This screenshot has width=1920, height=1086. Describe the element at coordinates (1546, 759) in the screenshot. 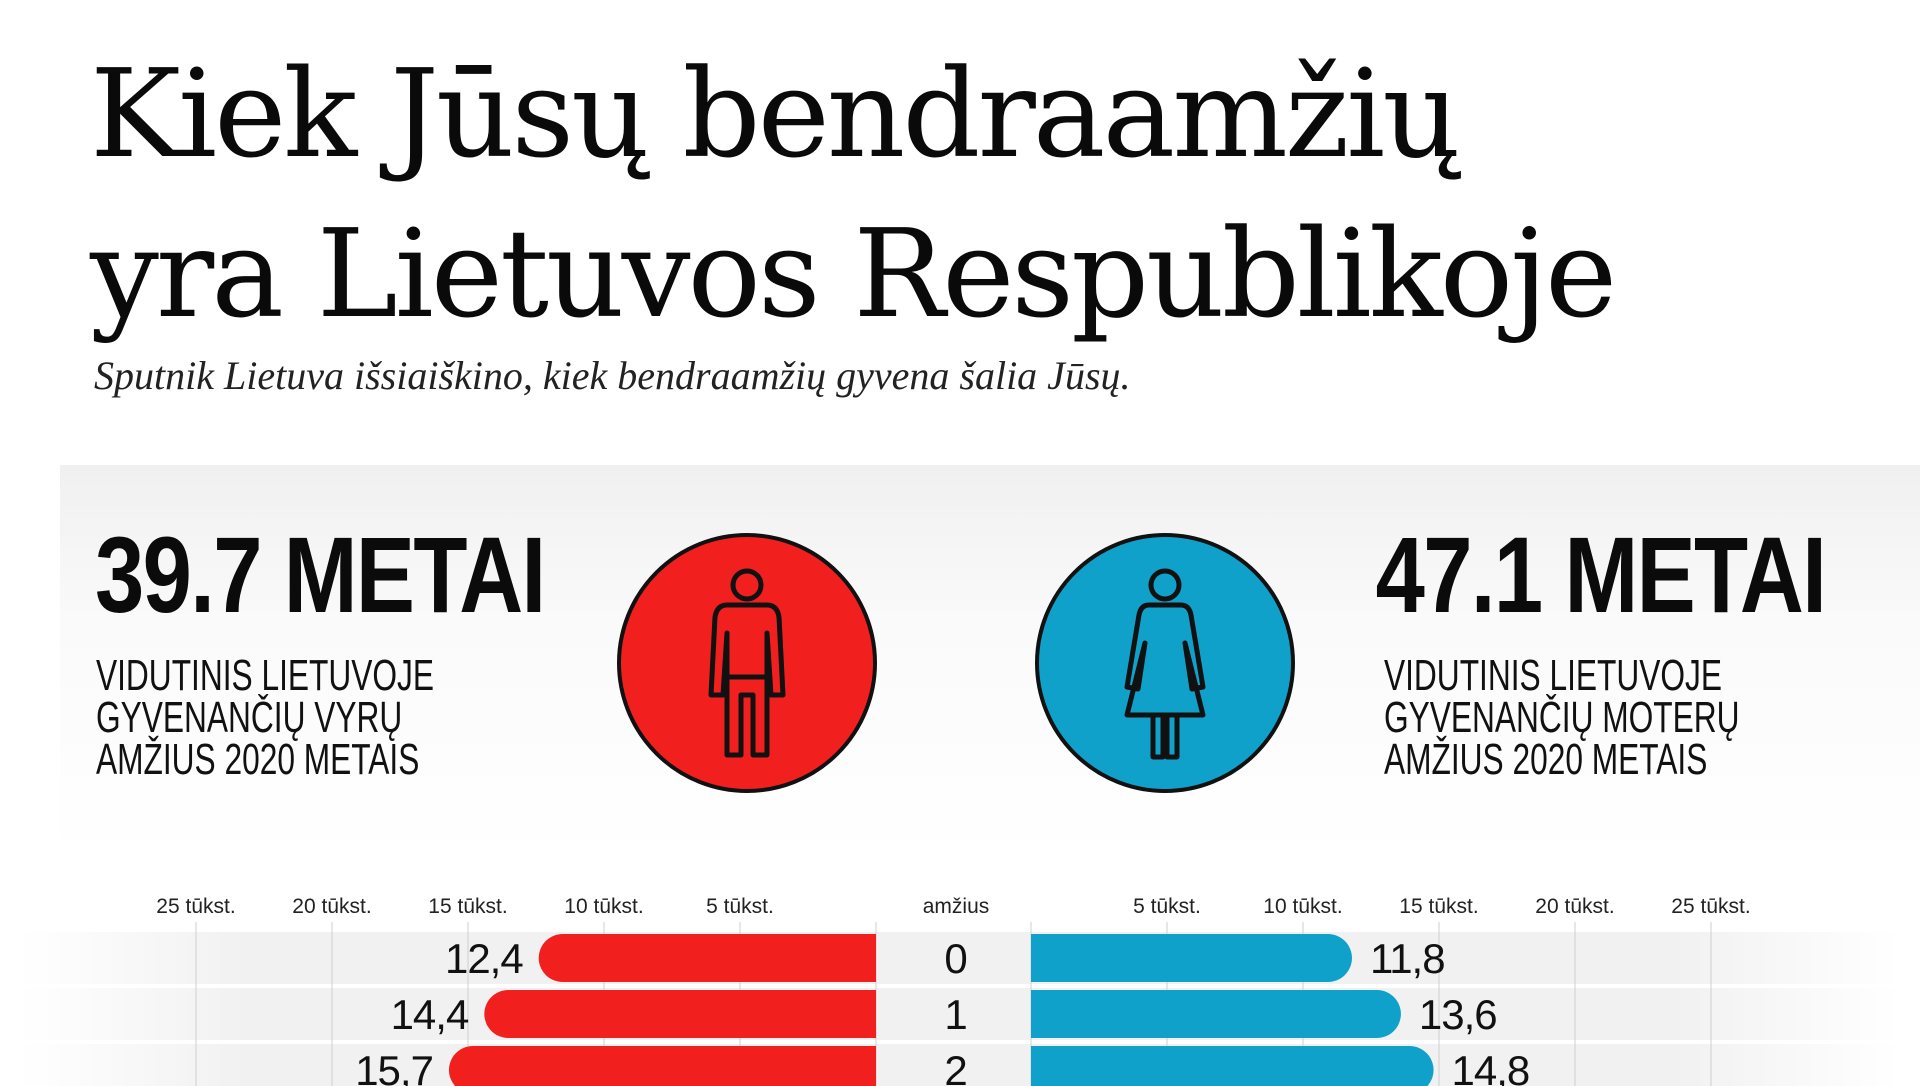

I see `female-desc-line-3: AMŽIUS 2020 METAIS` at that location.